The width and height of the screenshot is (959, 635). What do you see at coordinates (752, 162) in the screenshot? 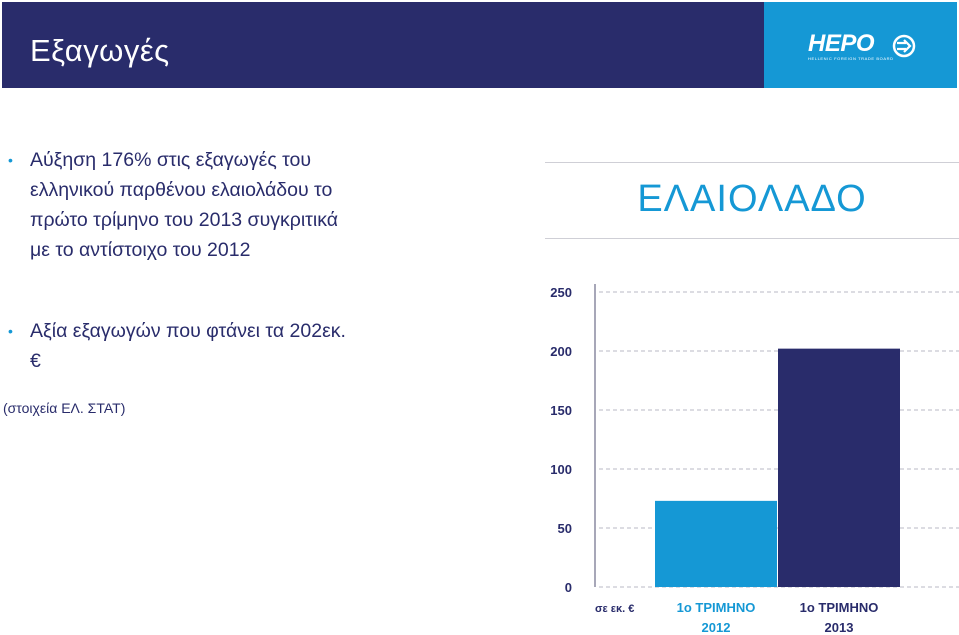
I see `chart-title-top-rule` at bounding box center [752, 162].